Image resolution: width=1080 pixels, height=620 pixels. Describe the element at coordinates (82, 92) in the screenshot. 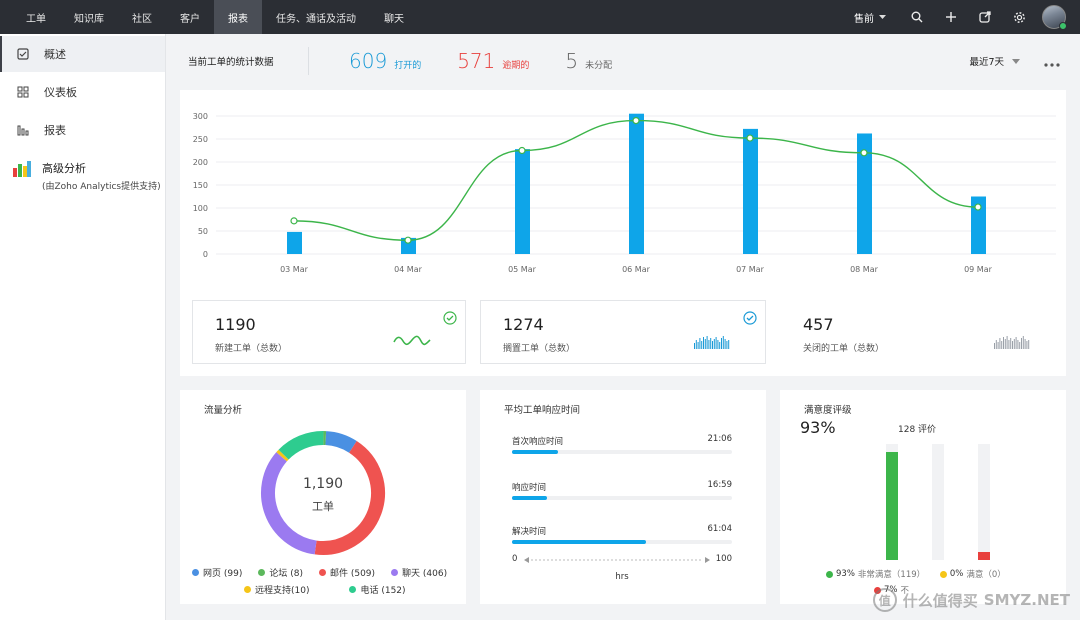

I see `sidebar-item-dashboard: 仪表板` at that location.